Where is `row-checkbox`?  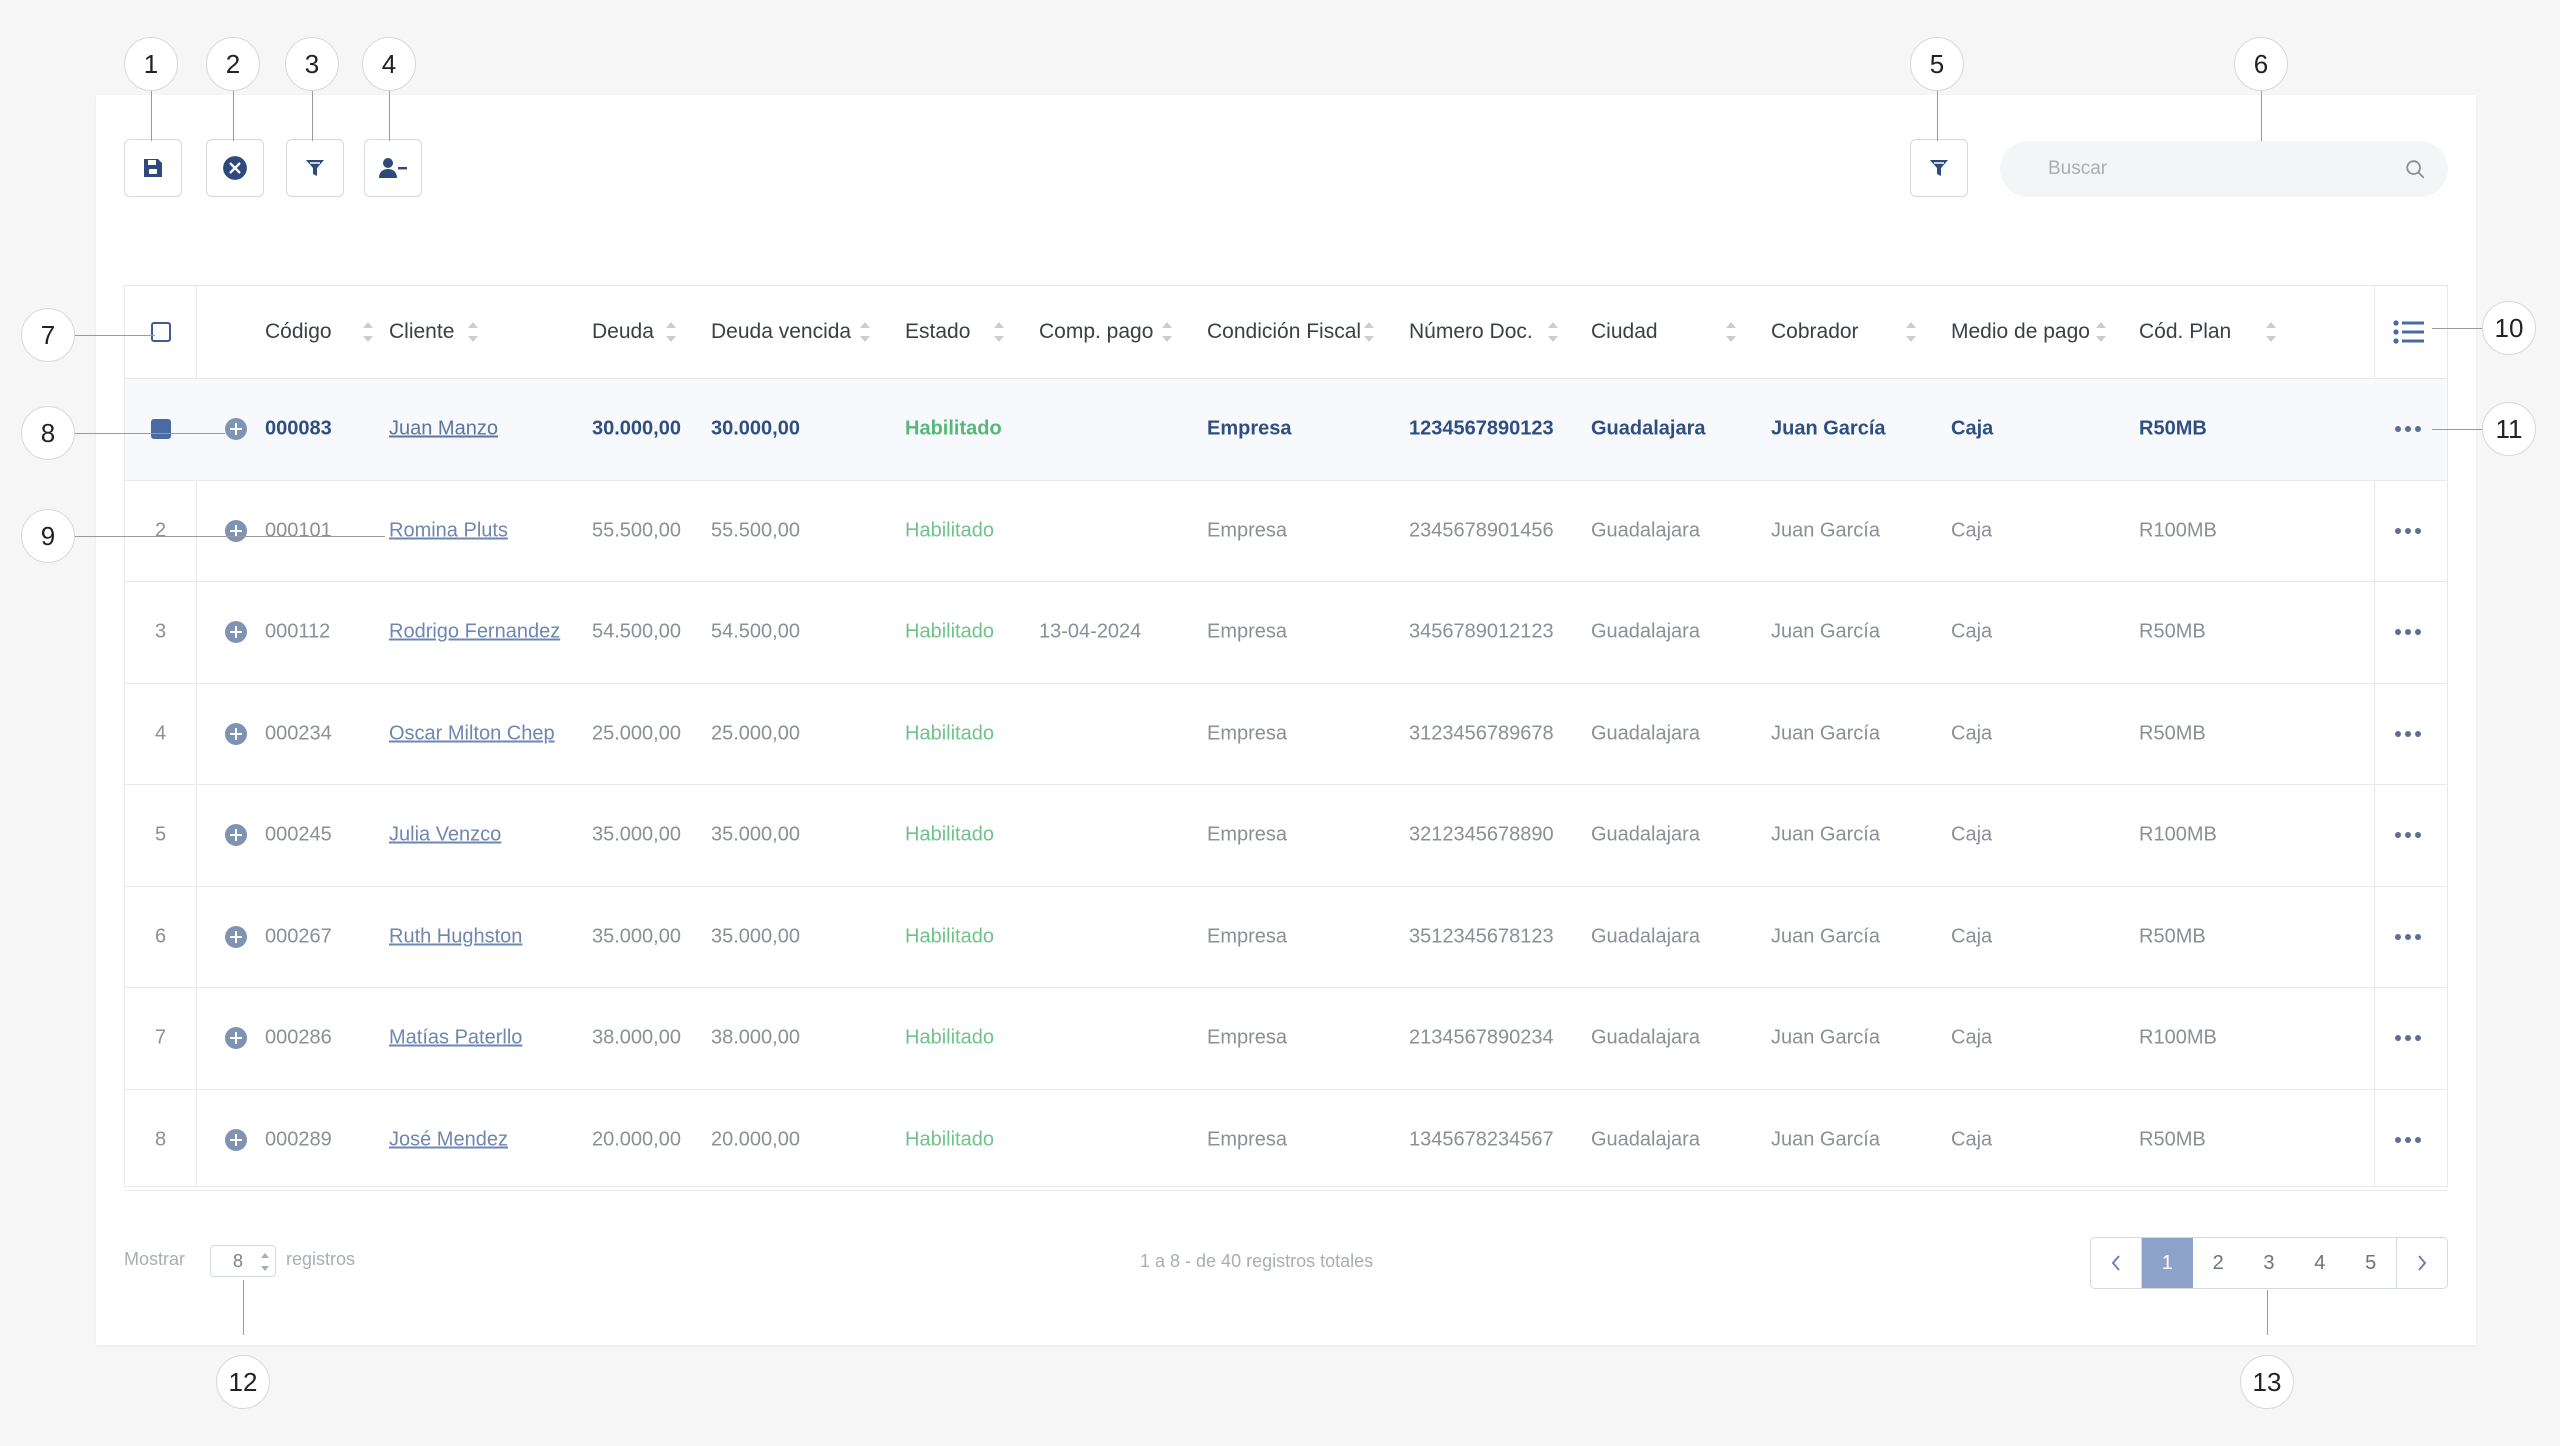
row-checkbox is located at coordinates (161, 429).